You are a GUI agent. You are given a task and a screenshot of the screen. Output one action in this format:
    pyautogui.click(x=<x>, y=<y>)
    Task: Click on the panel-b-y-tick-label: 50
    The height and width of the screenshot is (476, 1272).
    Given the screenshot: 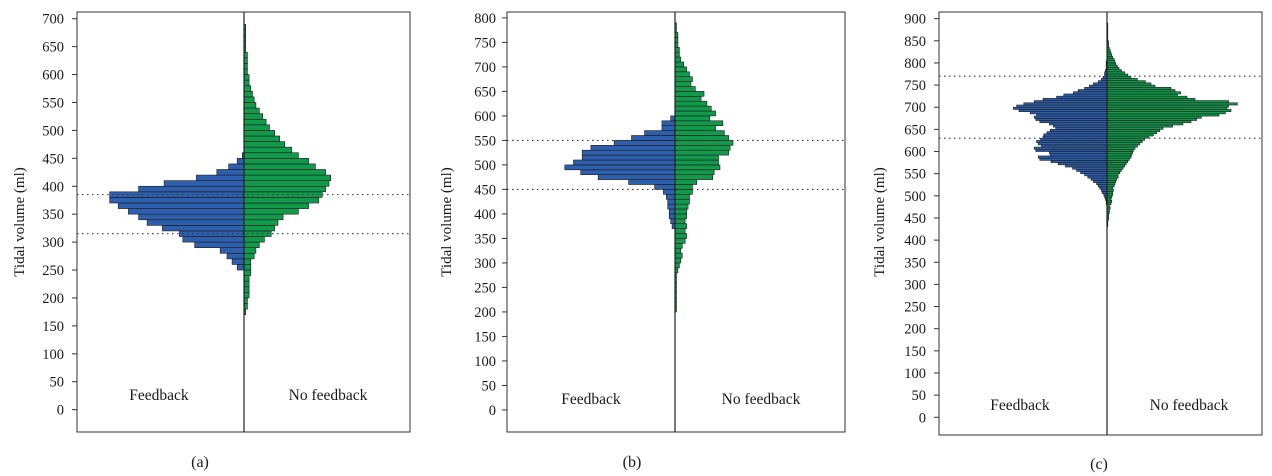 What is the action you would take?
    pyautogui.click(x=489, y=386)
    